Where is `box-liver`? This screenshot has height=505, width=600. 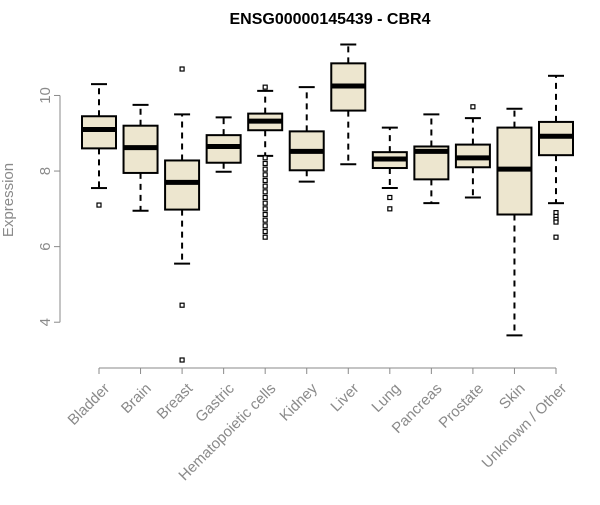
box-liver is located at coordinates (348, 104).